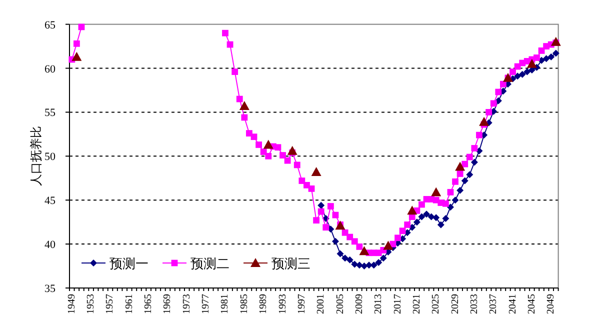 This screenshot has width=600, height=330. Describe the element at coordinates (398, 304) in the screenshot. I see `x-tick-label: 2017` at that location.